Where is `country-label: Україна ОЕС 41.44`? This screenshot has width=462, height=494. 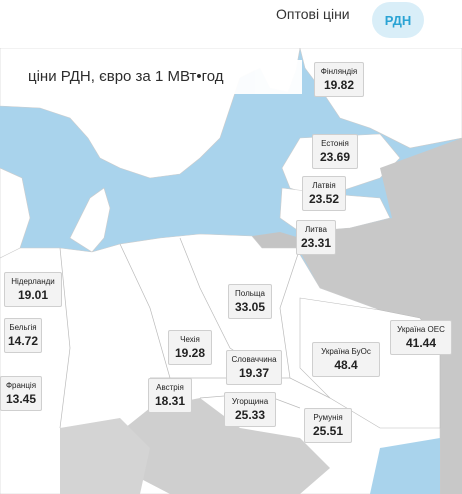
country-label: Україна ОЕС 41.44 is located at coordinates (421, 337).